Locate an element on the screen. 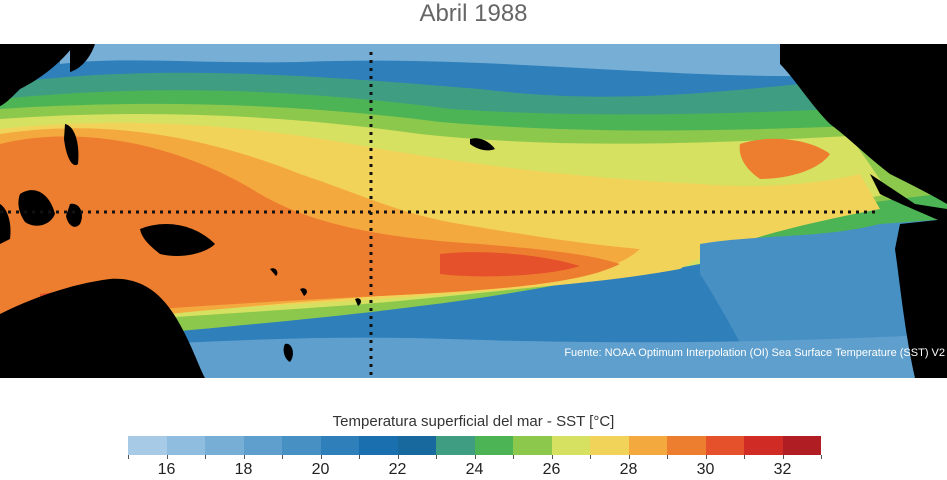 The height and width of the screenshot is (480, 947). colorbar-tick-label: 32 is located at coordinates (782, 469).